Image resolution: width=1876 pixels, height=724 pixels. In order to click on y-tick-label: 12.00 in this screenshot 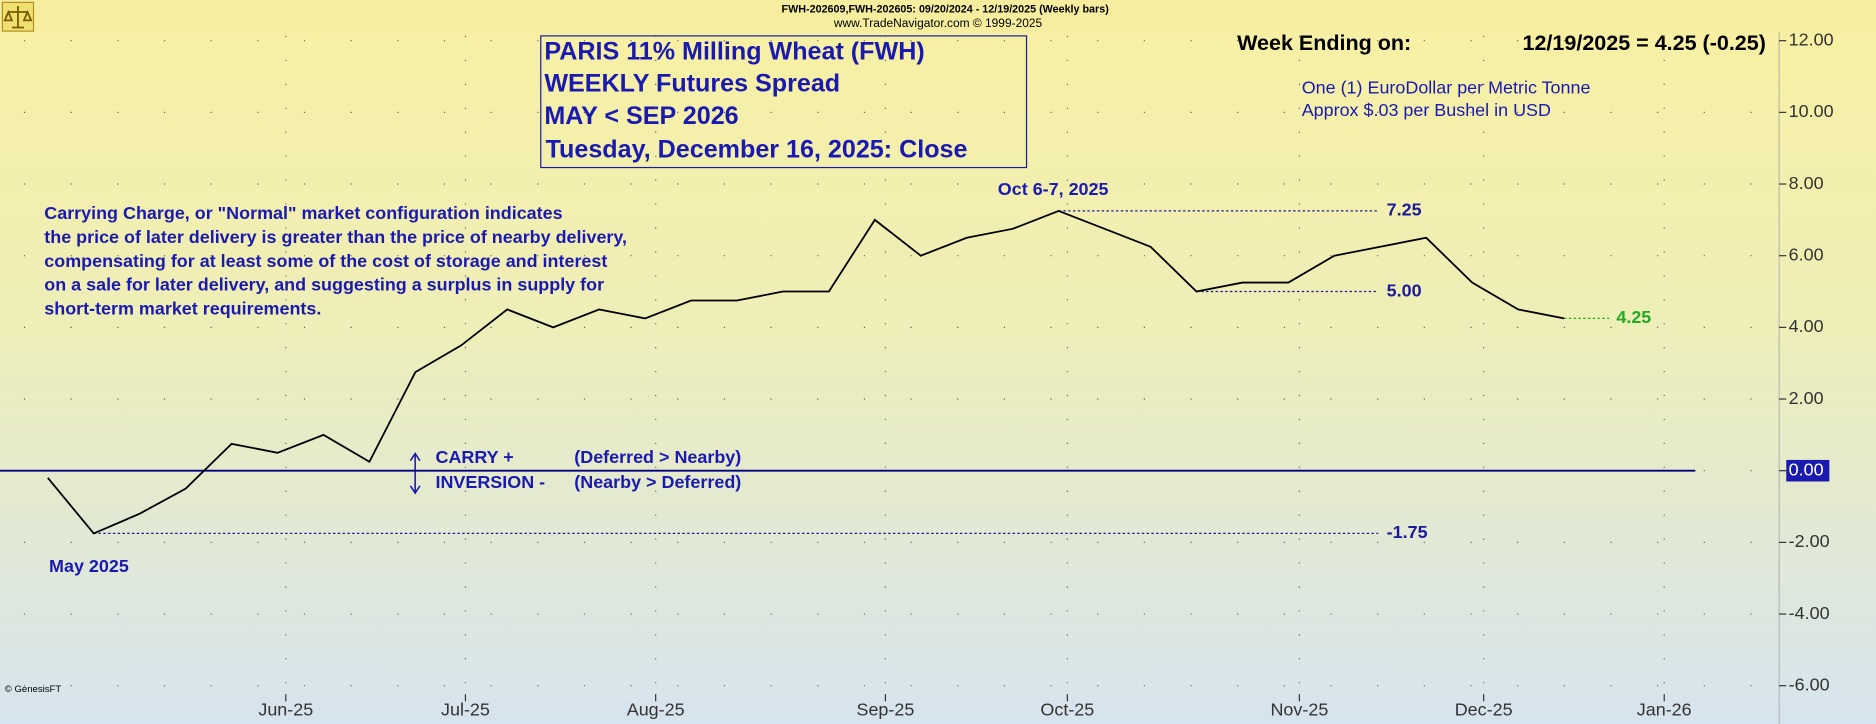, I will do `click(1811, 39)`.